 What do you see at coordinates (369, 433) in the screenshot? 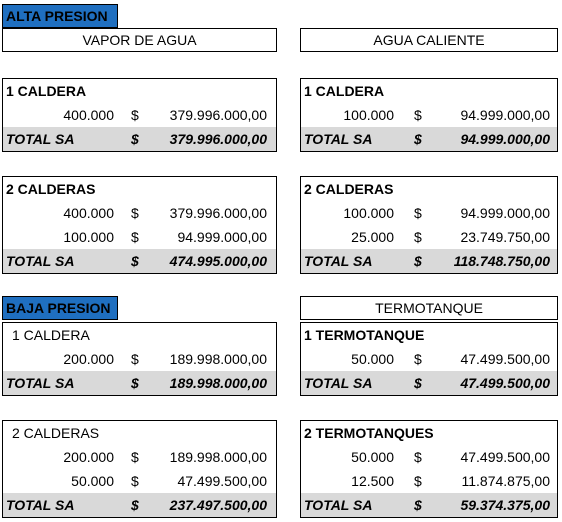
I see `block-title: 2 TERMOTANQUES` at bounding box center [369, 433].